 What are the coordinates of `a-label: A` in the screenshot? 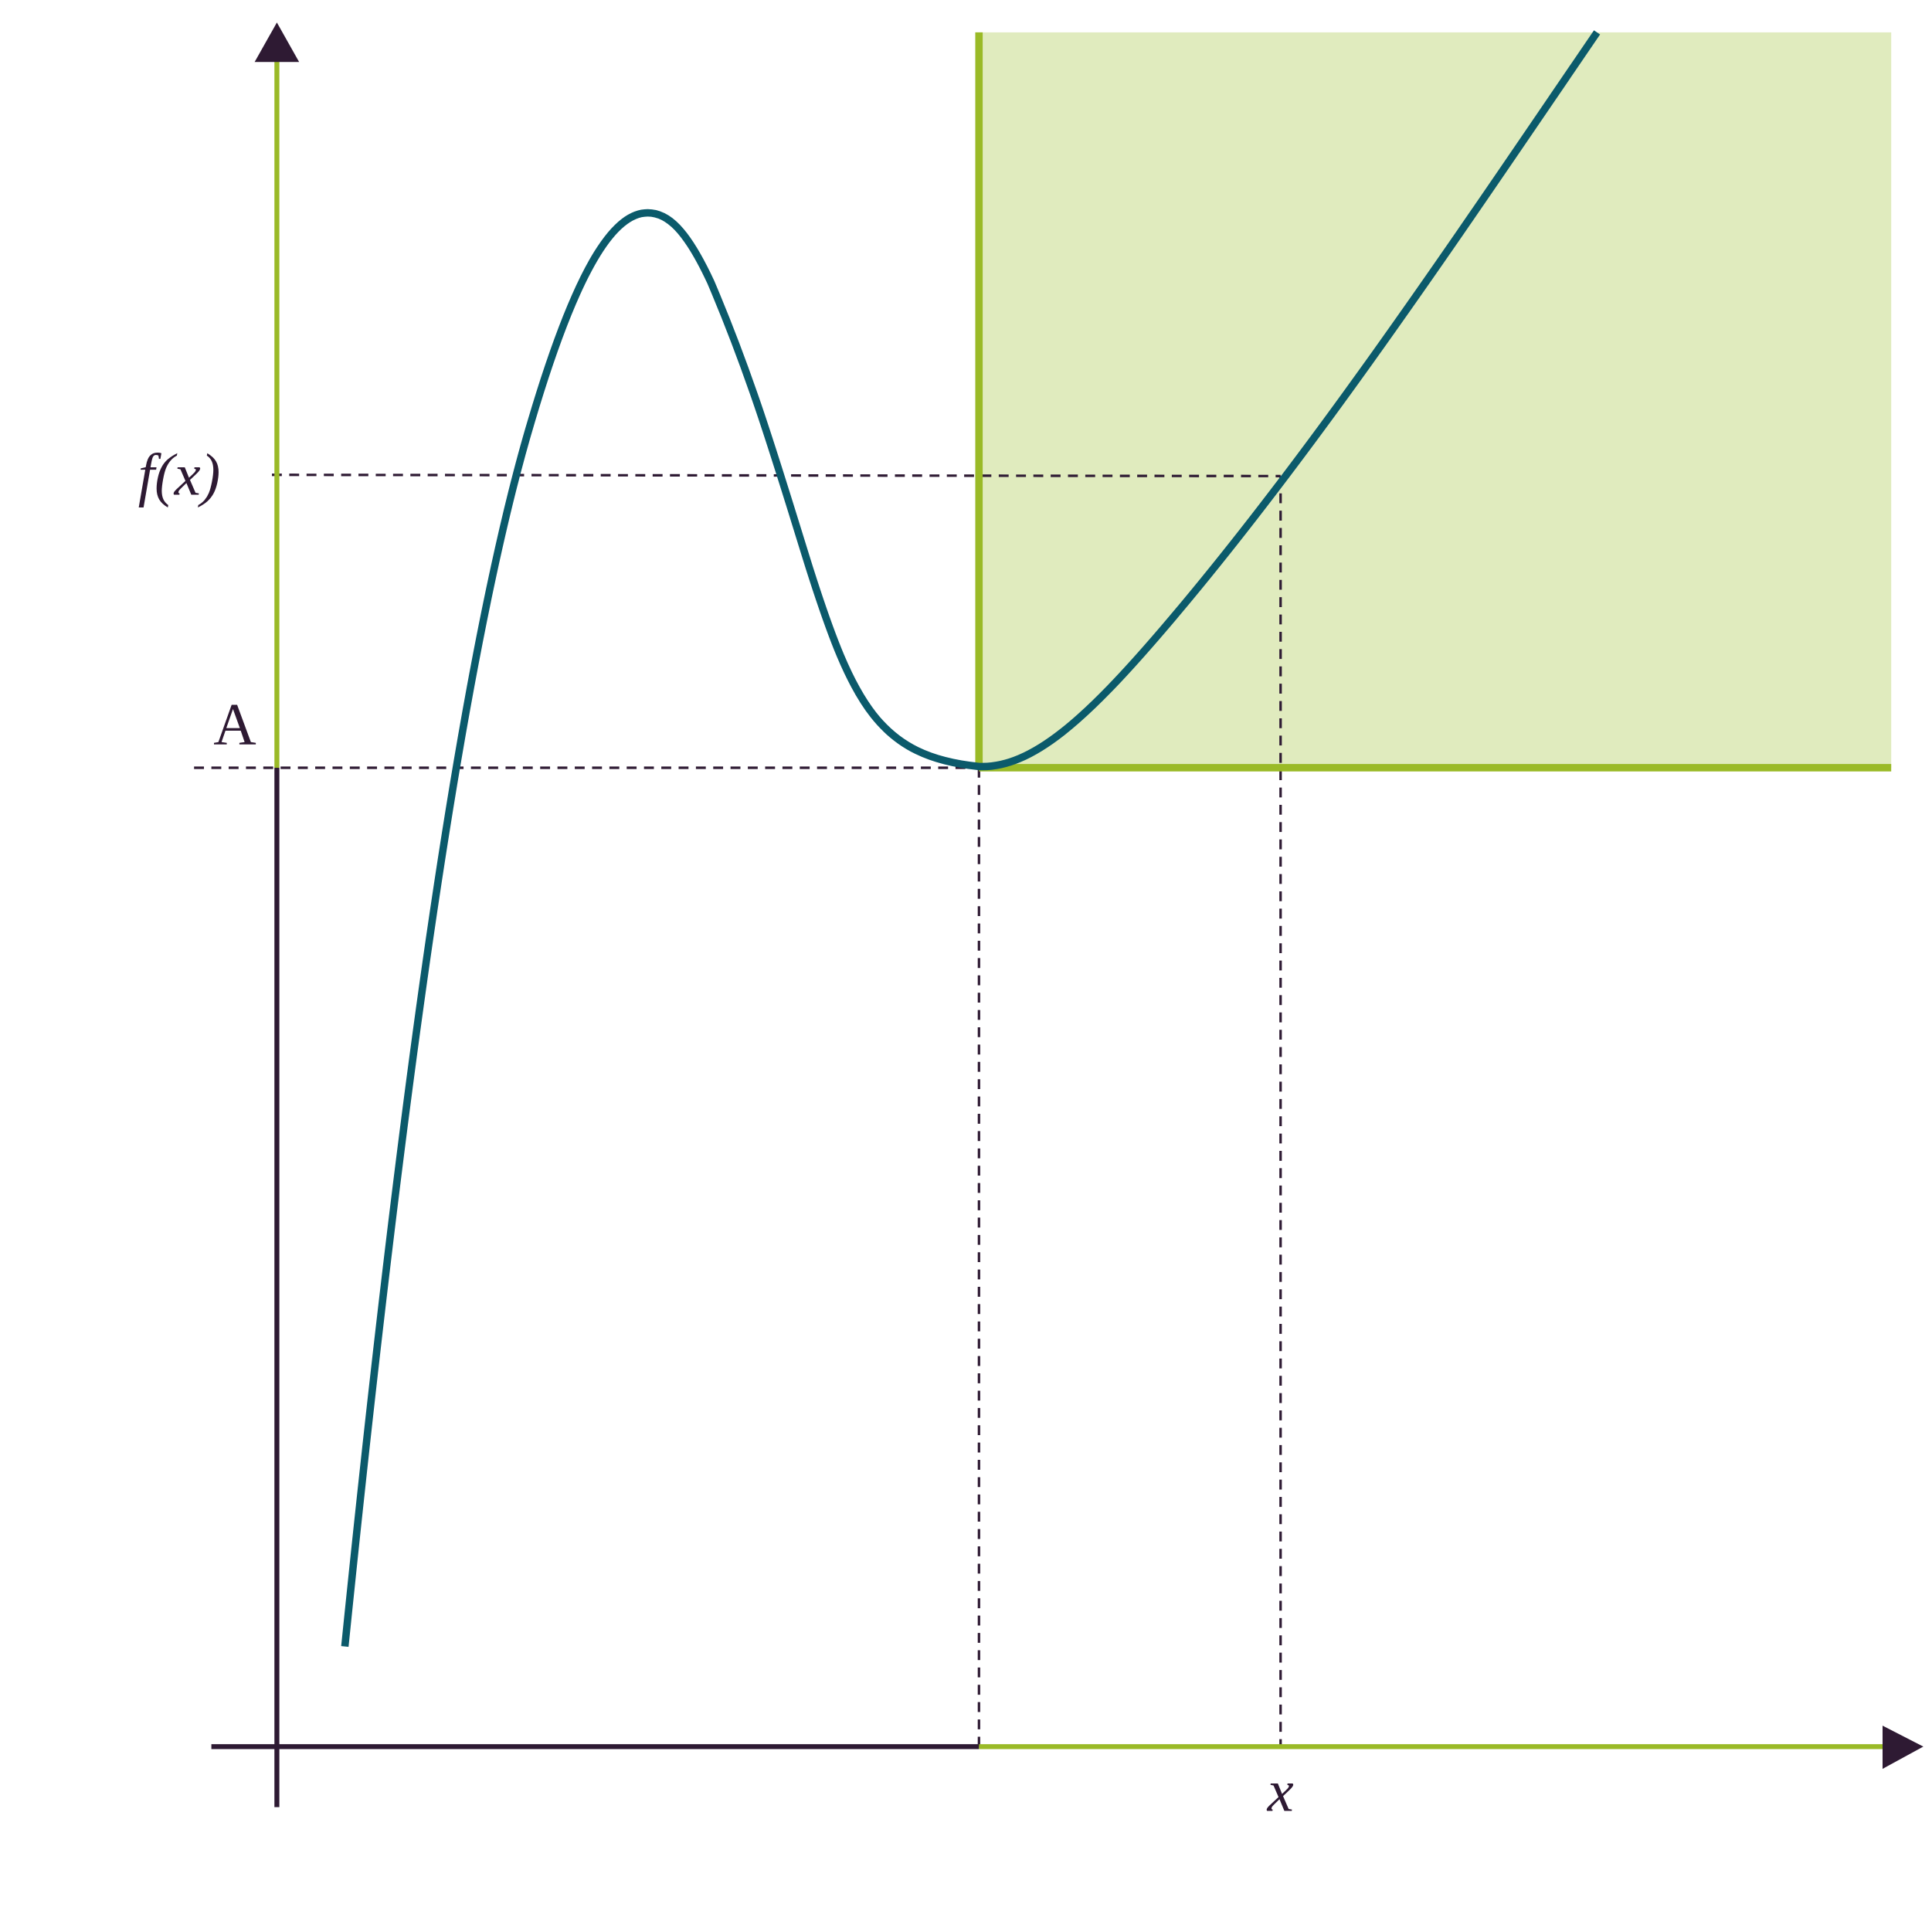 It's located at (235, 725).